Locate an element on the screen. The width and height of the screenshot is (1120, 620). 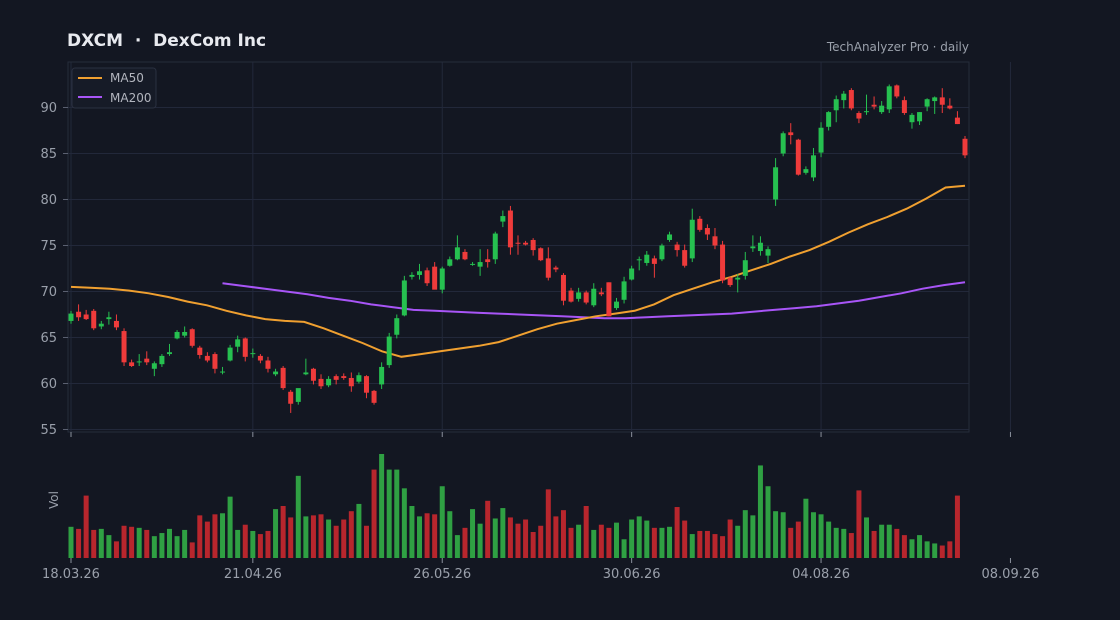
y-tick-label: 90 is located at coordinates (48, 108).